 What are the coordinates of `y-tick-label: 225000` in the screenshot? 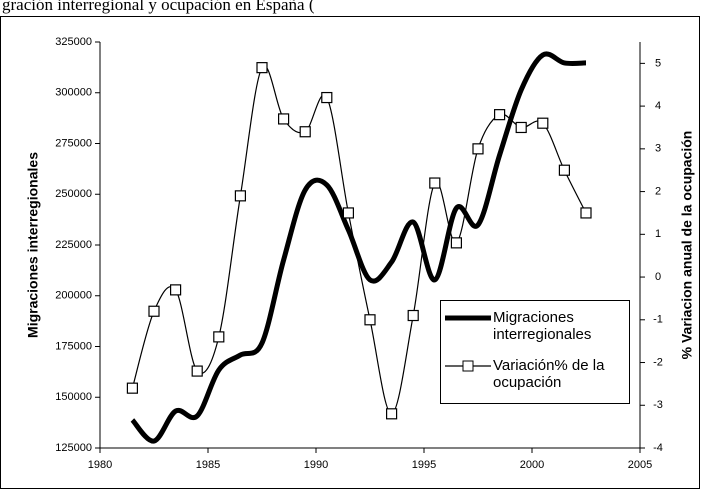 It's located at (73, 245).